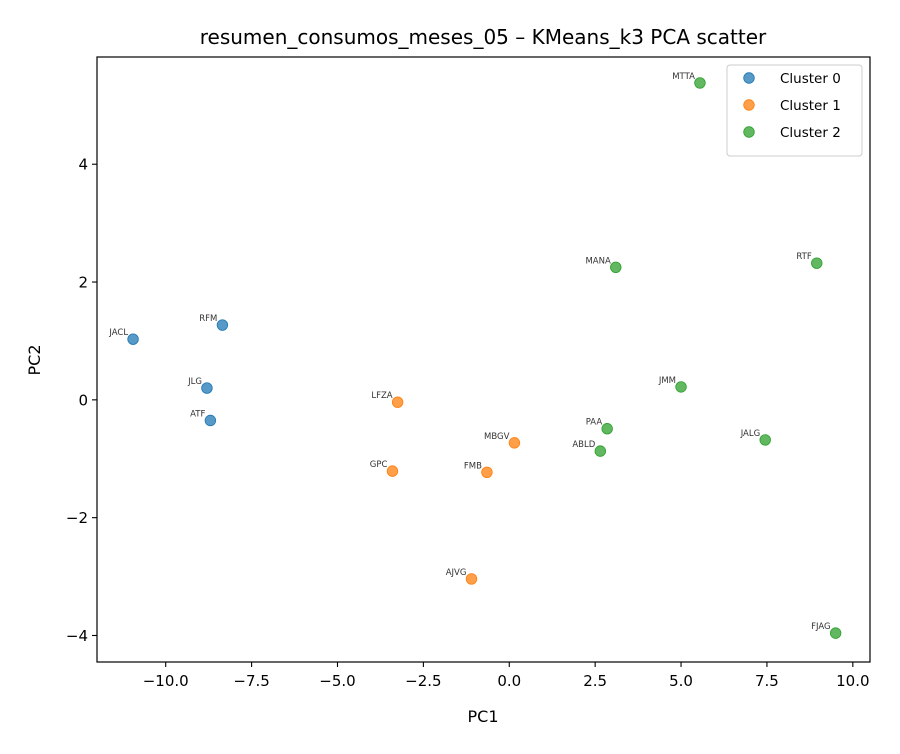  Describe the element at coordinates (583, 445) in the screenshot. I see `point-label: ABLD` at that location.